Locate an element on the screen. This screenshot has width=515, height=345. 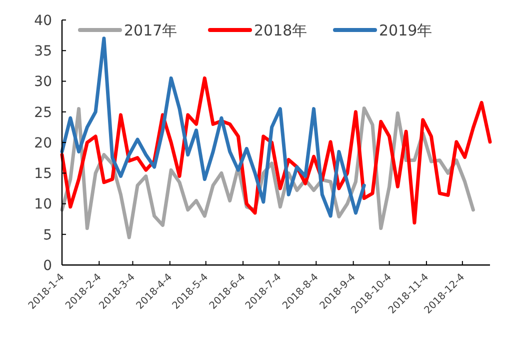
y-tick-label: 20 is located at coordinates (43, 143).